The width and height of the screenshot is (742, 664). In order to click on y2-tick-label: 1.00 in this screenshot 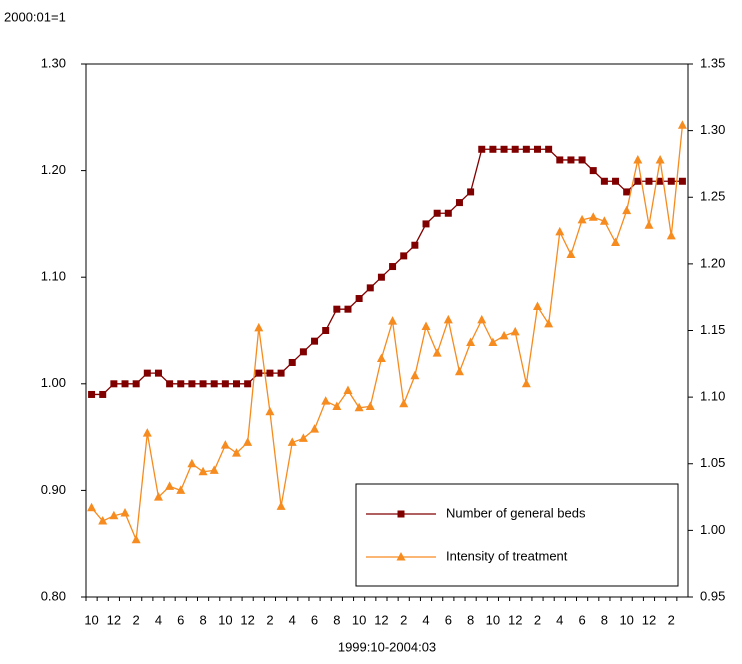, I will do `click(712, 529)`.